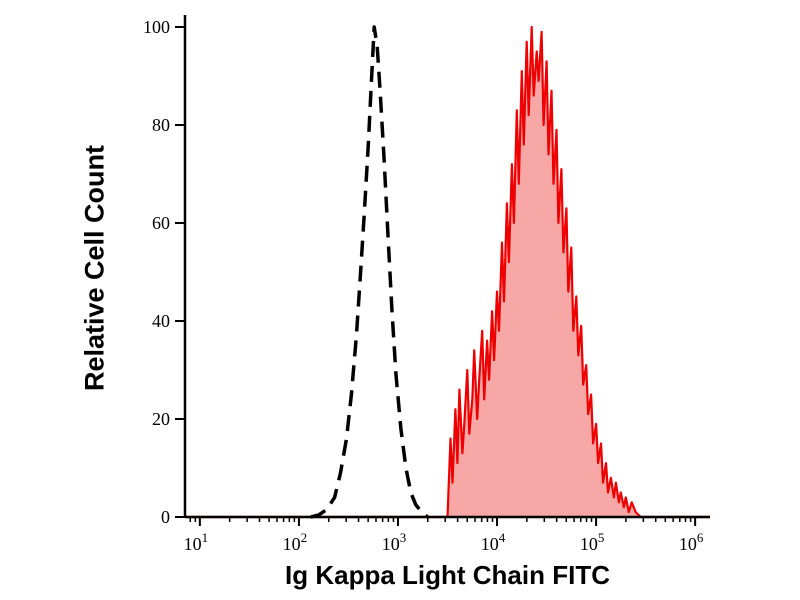  Describe the element at coordinates (161, 321) in the screenshot. I see `y-tick-label: 40` at that location.